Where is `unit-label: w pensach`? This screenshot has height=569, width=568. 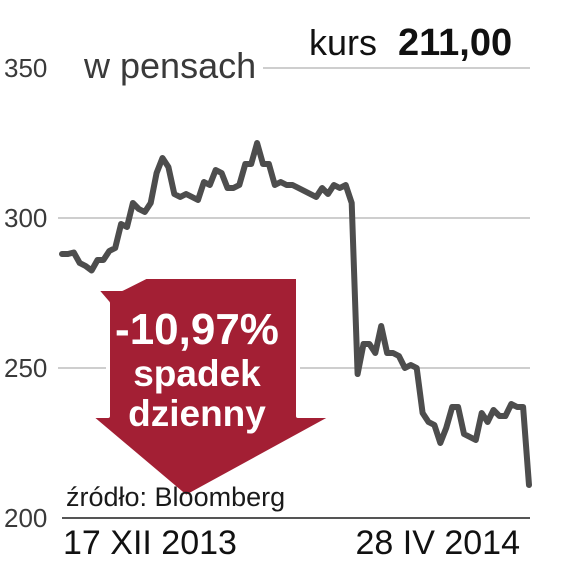
unit-label: w pensach is located at coordinates (169, 65).